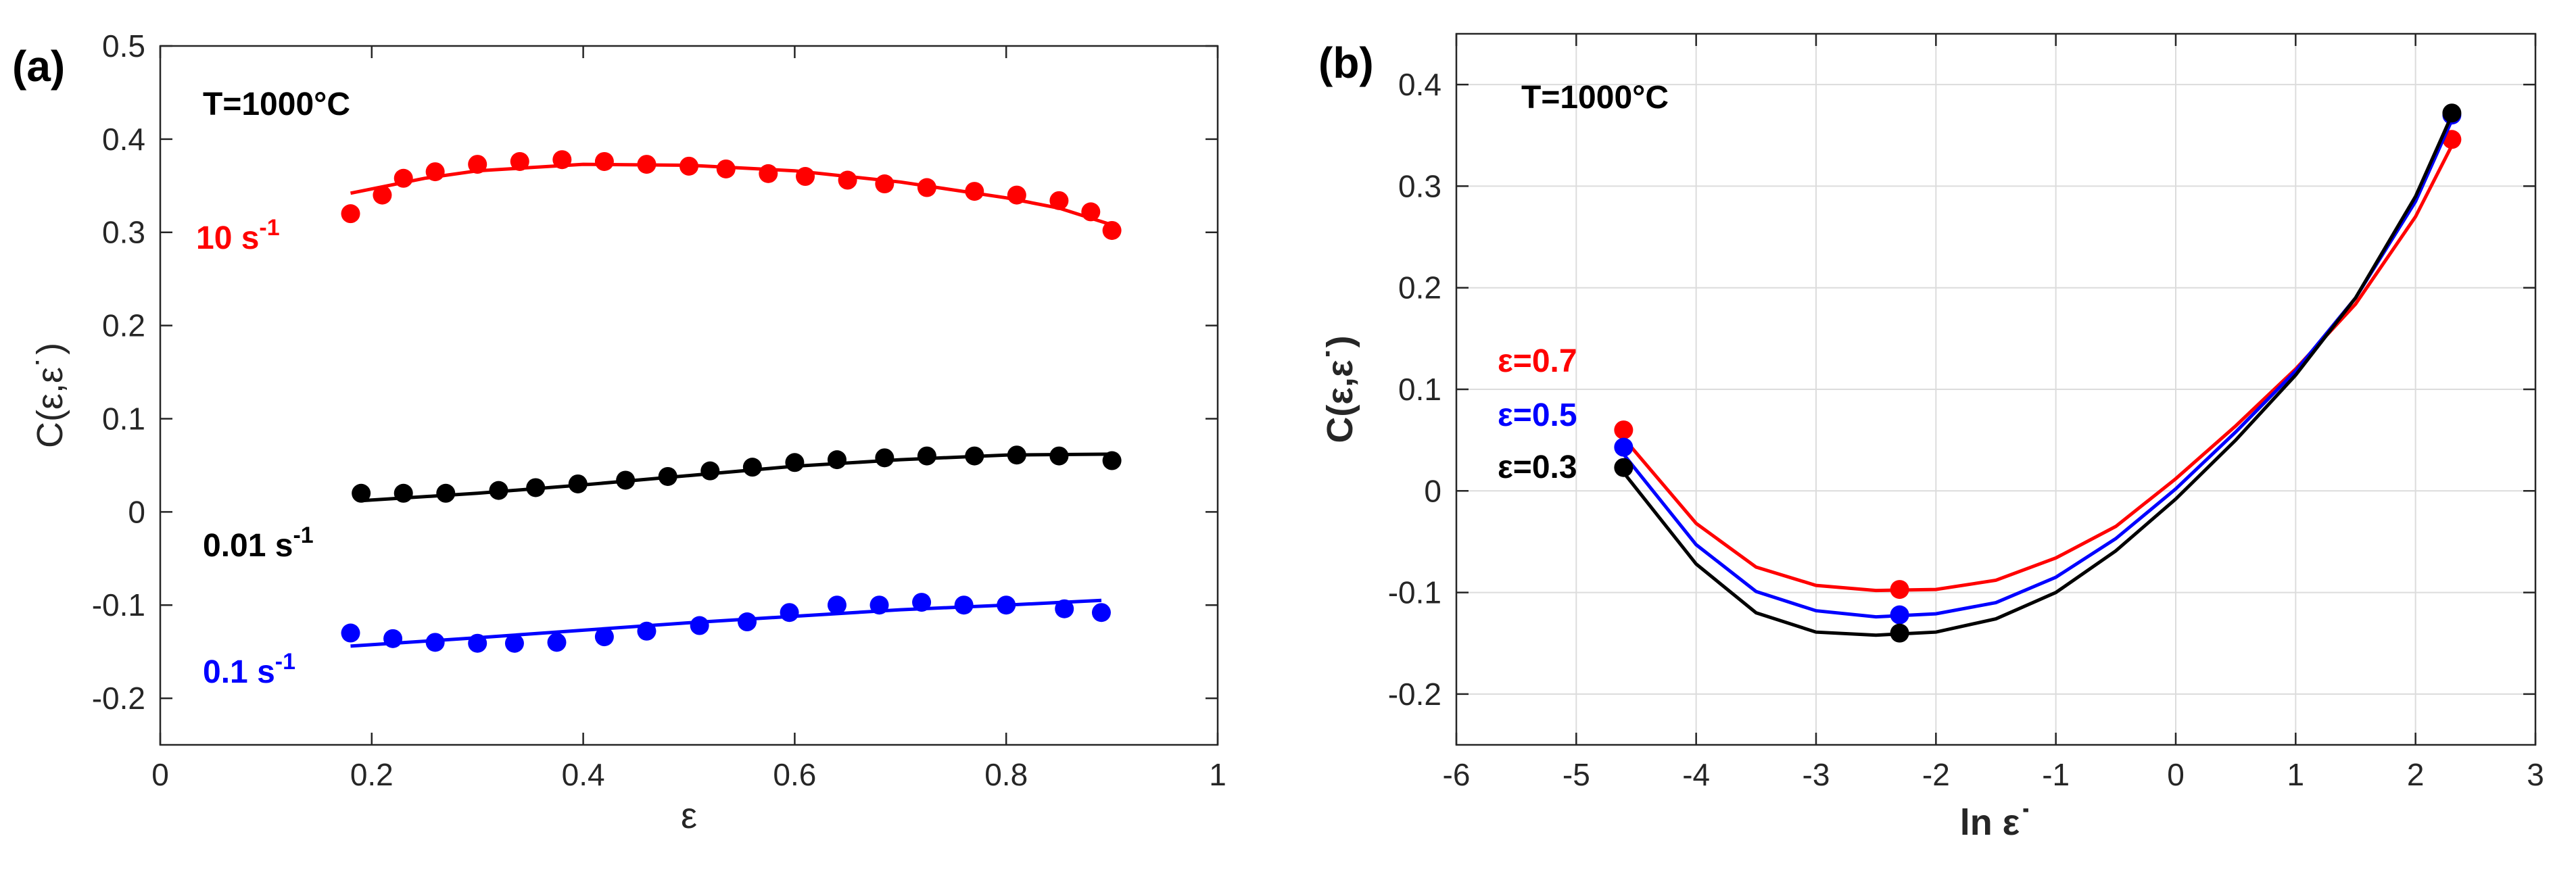 The width and height of the screenshot is (2576, 878). I want to click on panel-a-x-tick-label: 1, so click(1217, 774).